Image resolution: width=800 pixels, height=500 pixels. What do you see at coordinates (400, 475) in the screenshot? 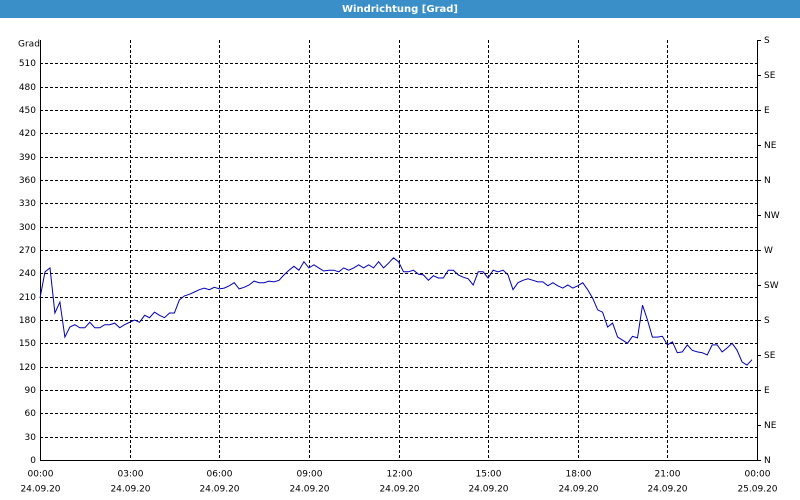
I see `x-tick-label: 12:00` at bounding box center [400, 475].